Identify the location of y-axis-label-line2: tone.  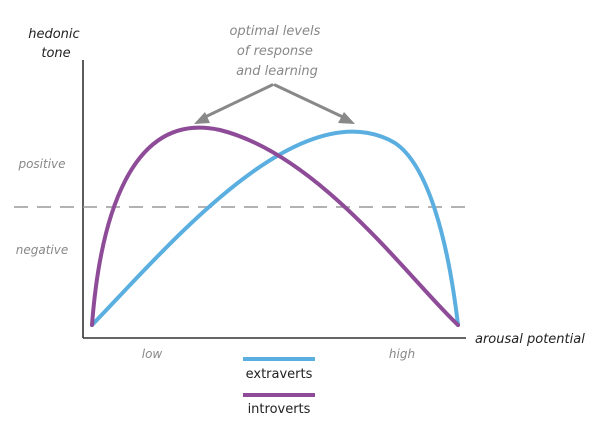
(55, 53).